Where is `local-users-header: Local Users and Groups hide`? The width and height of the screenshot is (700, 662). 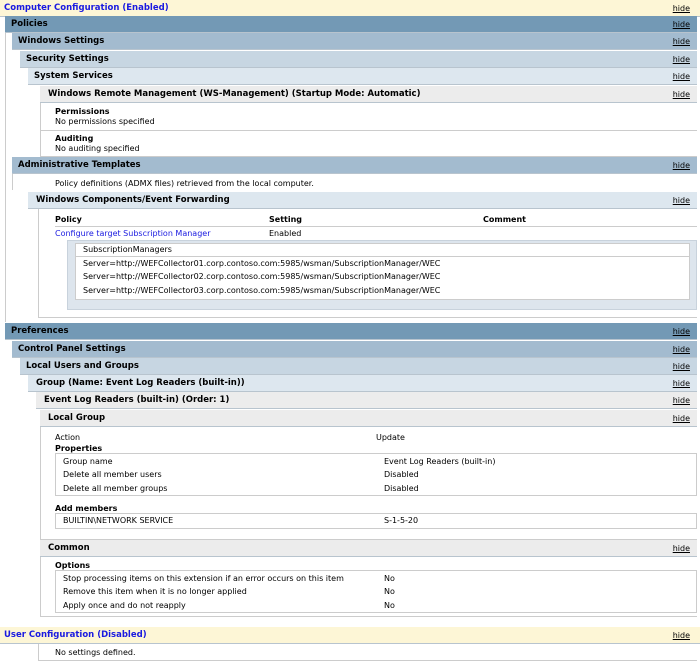 local-users-header: Local Users and Groups hide is located at coordinates (358, 366).